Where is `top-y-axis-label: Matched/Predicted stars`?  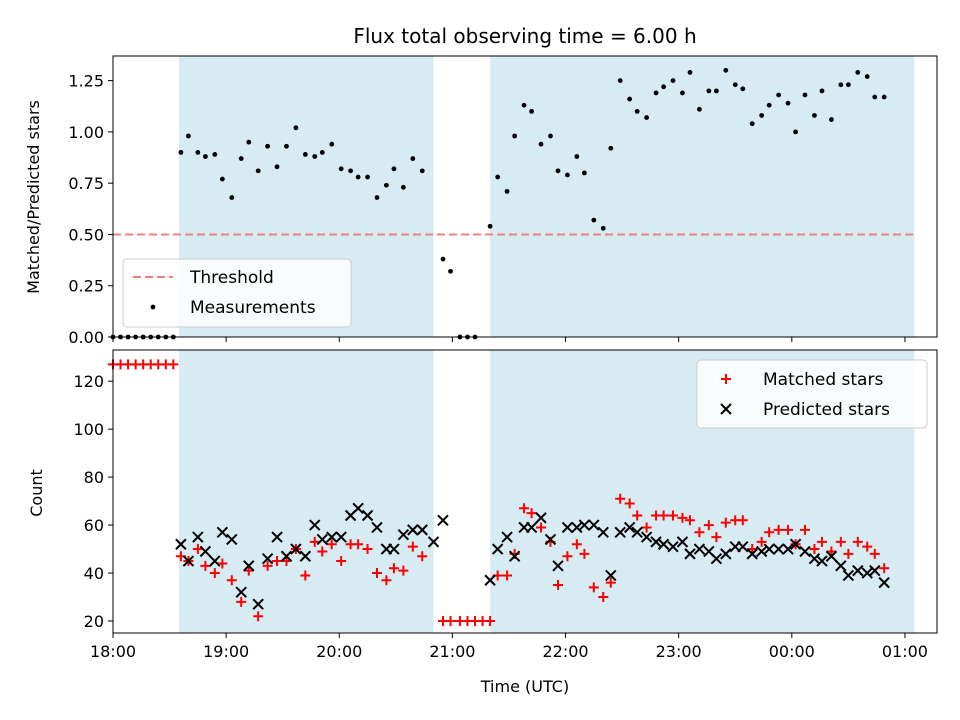
top-y-axis-label: Matched/Predicted stars is located at coordinates (33, 197).